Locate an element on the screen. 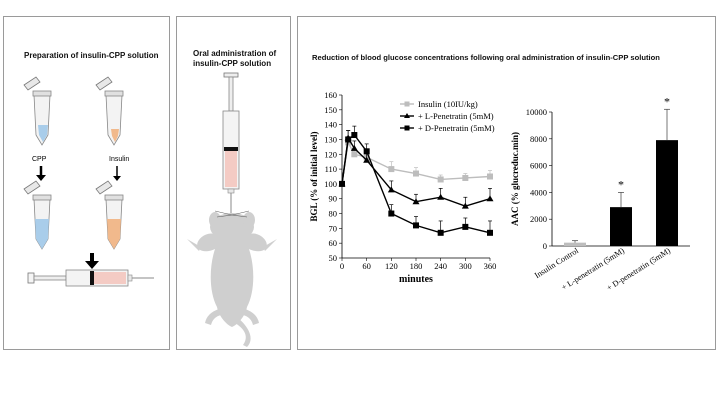 This screenshot has height=400, width=720. bar-y-axis-label: AAC (% glucreduc.min) is located at coordinates (515, 179).